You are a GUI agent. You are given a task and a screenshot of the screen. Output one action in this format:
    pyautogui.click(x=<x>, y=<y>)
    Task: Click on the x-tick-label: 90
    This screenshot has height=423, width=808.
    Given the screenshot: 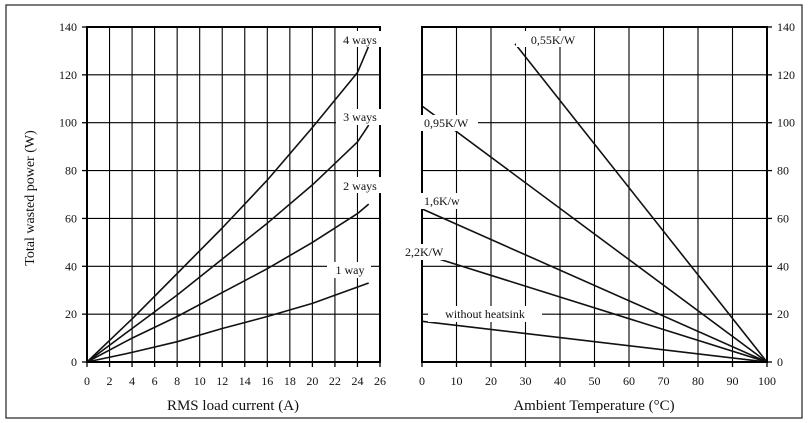 What is the action you would take?
    pyautogui.click(x=733, y=381)
    